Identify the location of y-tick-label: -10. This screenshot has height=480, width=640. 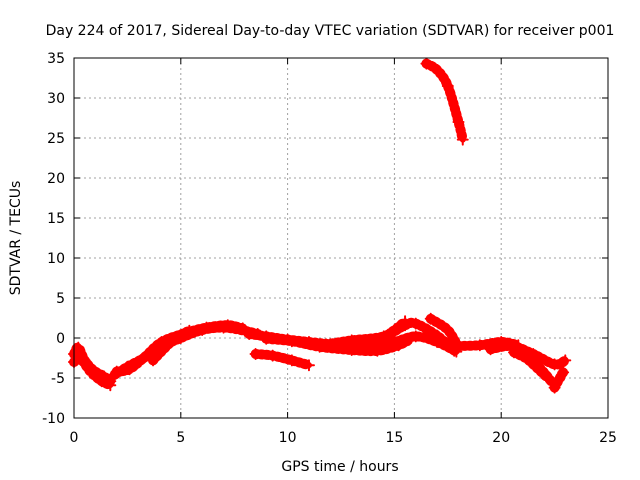
(53, 419).